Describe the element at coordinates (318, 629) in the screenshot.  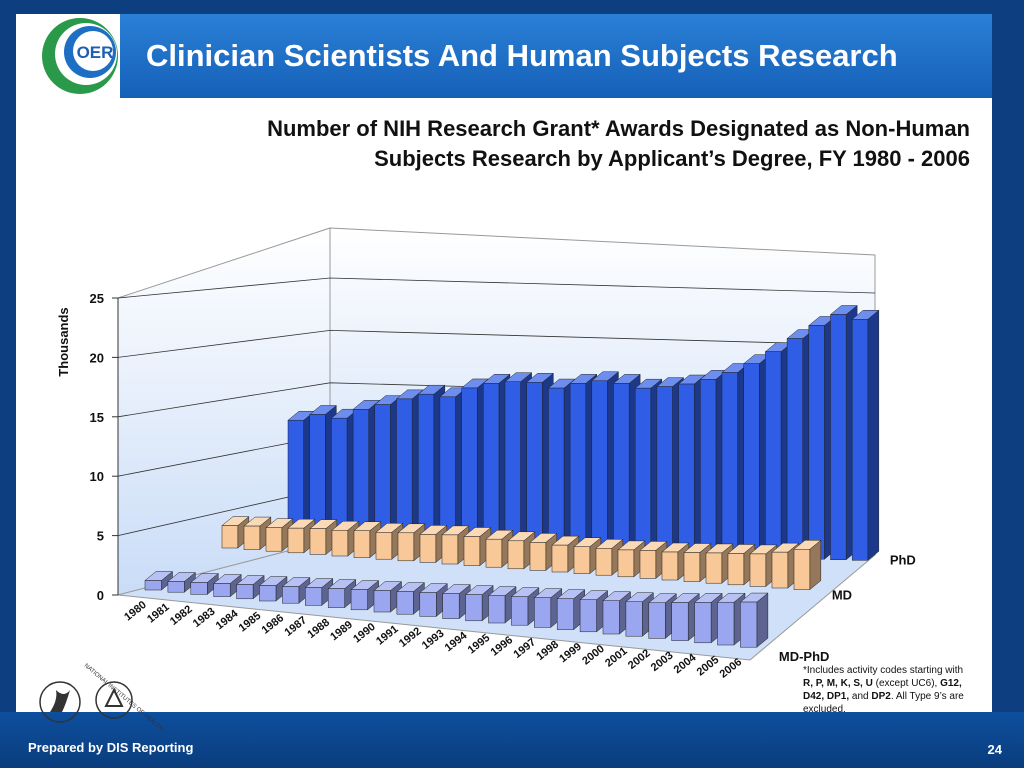
I see `x-tick-label: 1988` at that location.